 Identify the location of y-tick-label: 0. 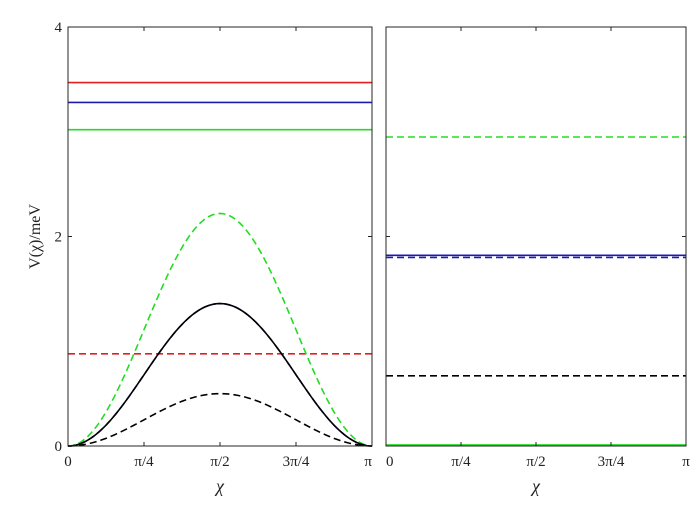
(59, 447).